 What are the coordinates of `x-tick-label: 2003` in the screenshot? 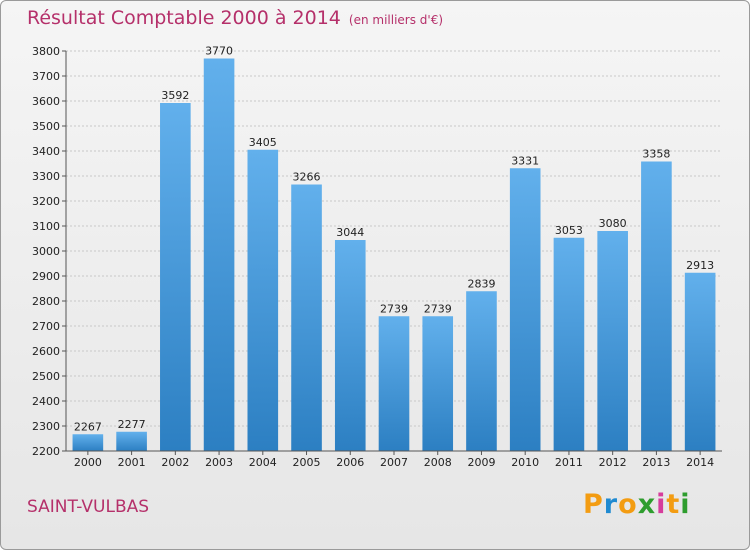 It's located at (219, 462).